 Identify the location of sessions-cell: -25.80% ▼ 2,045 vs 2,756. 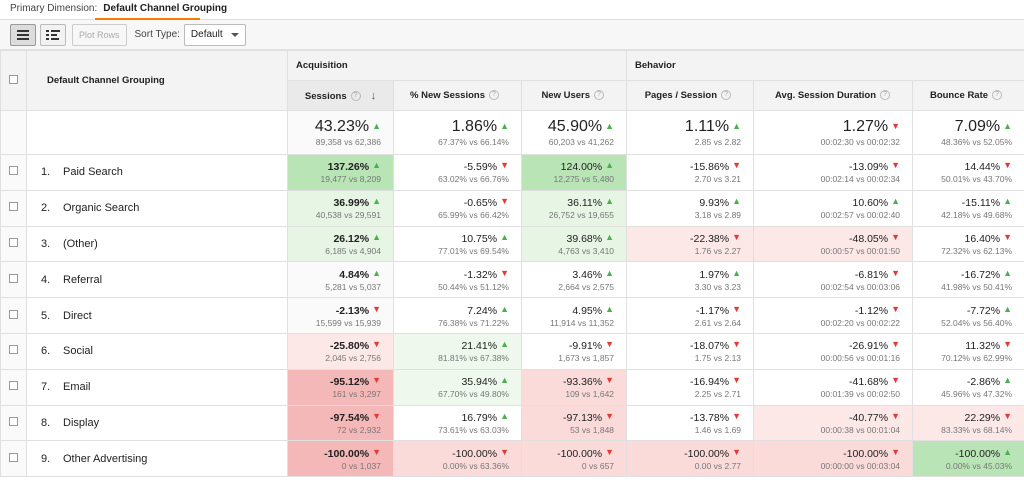
(340, 351).